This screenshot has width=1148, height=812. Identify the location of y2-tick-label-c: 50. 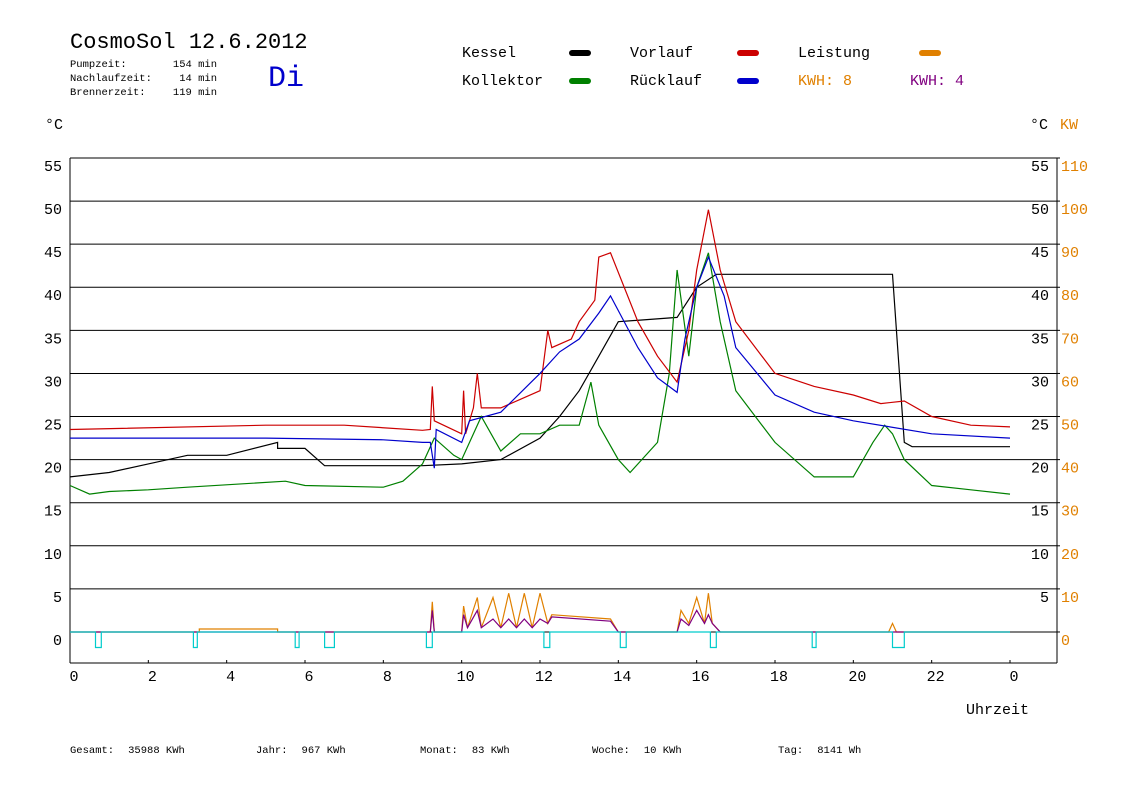
(1040, 210).